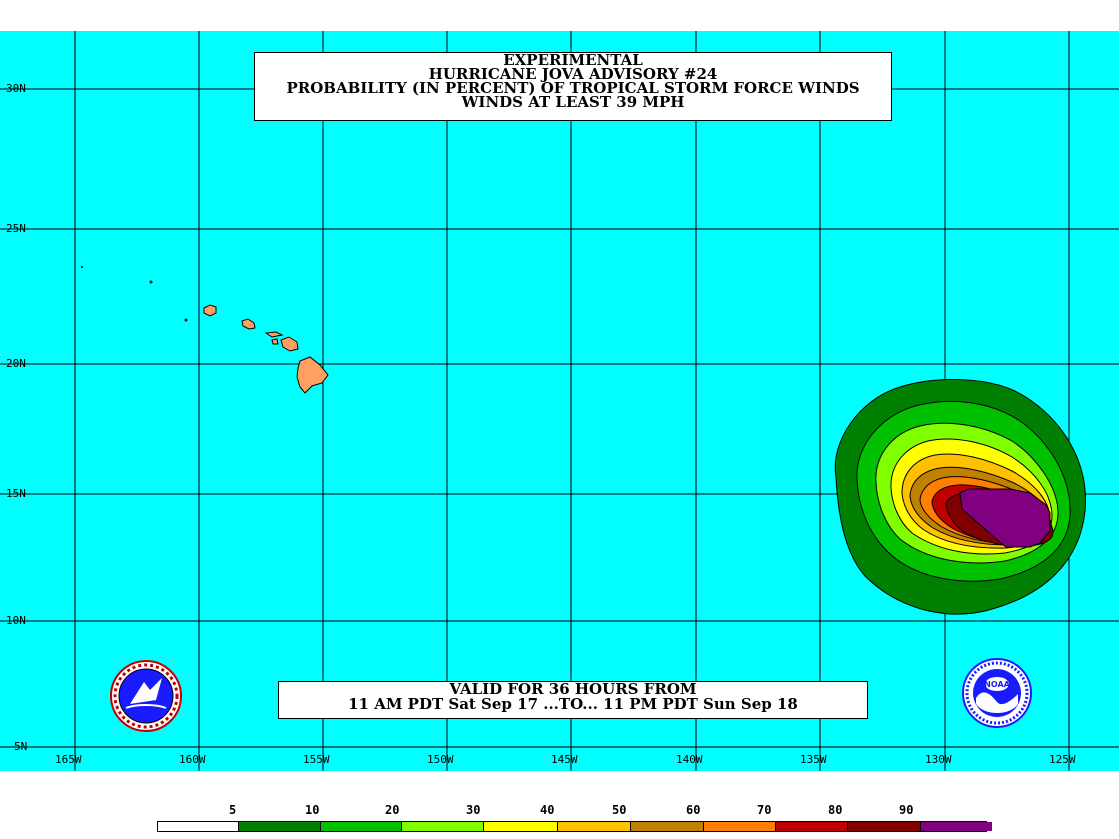 The width and height of the screenshot is (1119, 839). Describe the element at coordinates (16, 620) in the screenshot. I see `lat-label-10n: 10N` at that location.